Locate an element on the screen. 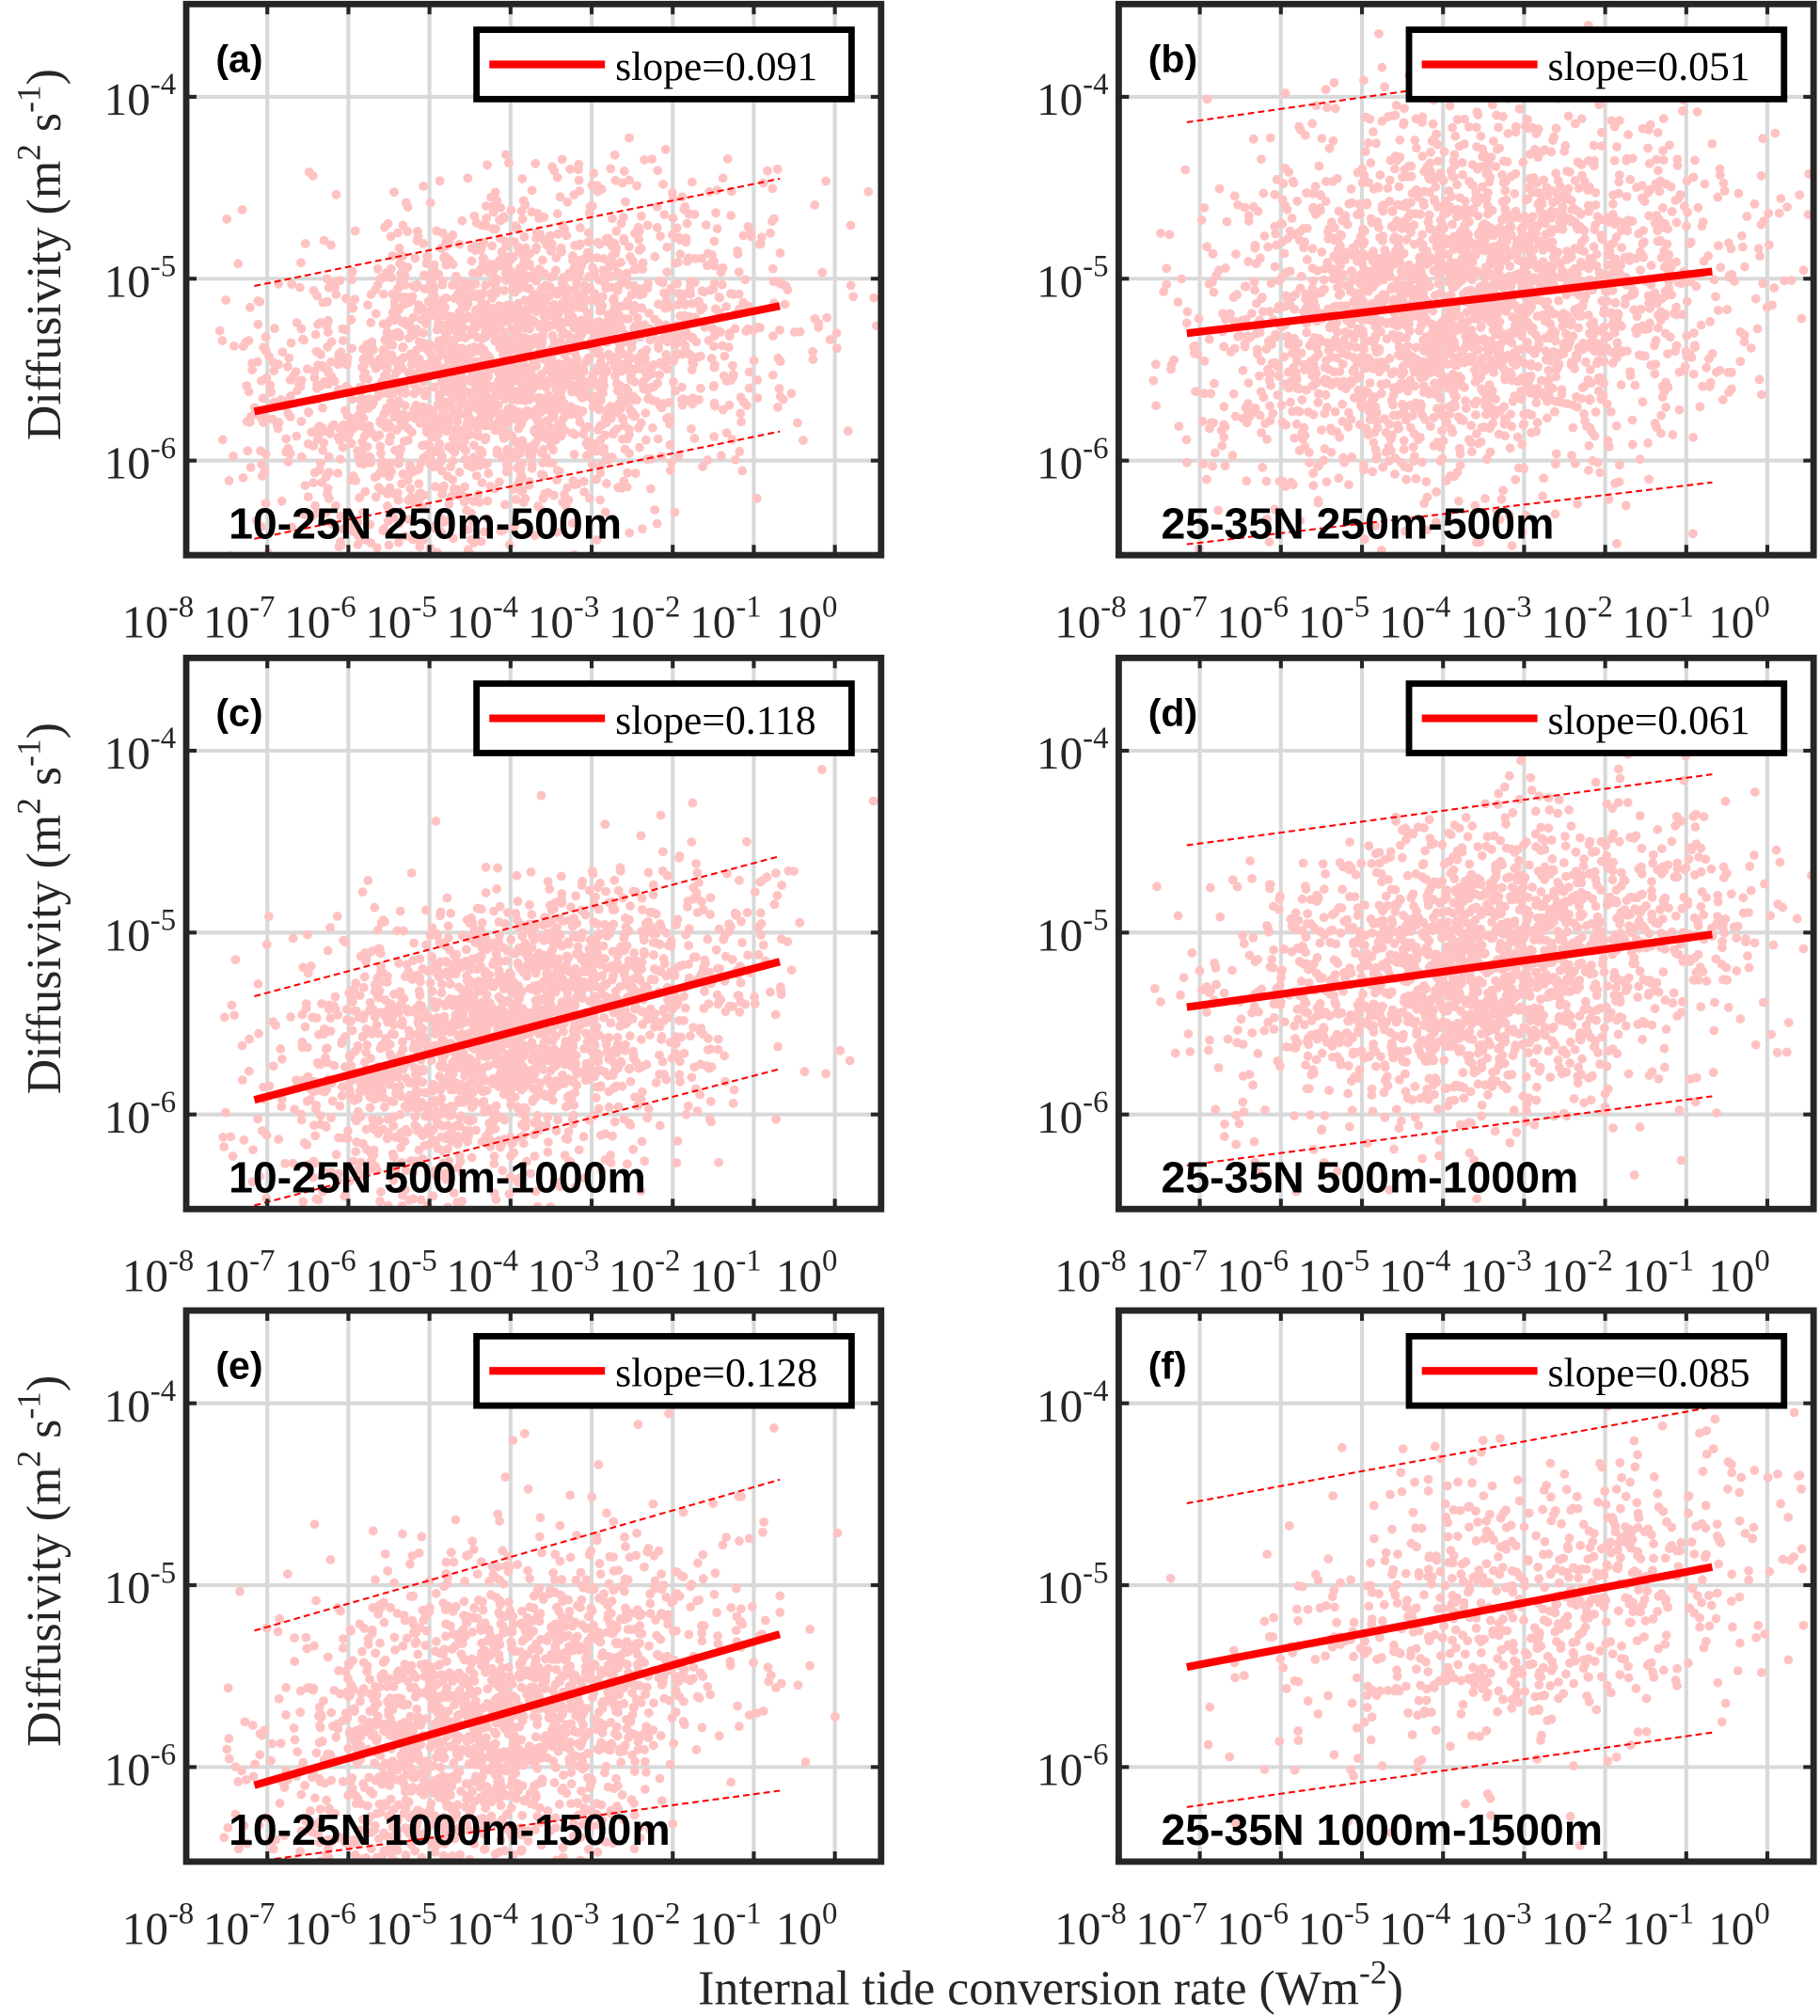  fit-lines is located at coordinates (517, 359).